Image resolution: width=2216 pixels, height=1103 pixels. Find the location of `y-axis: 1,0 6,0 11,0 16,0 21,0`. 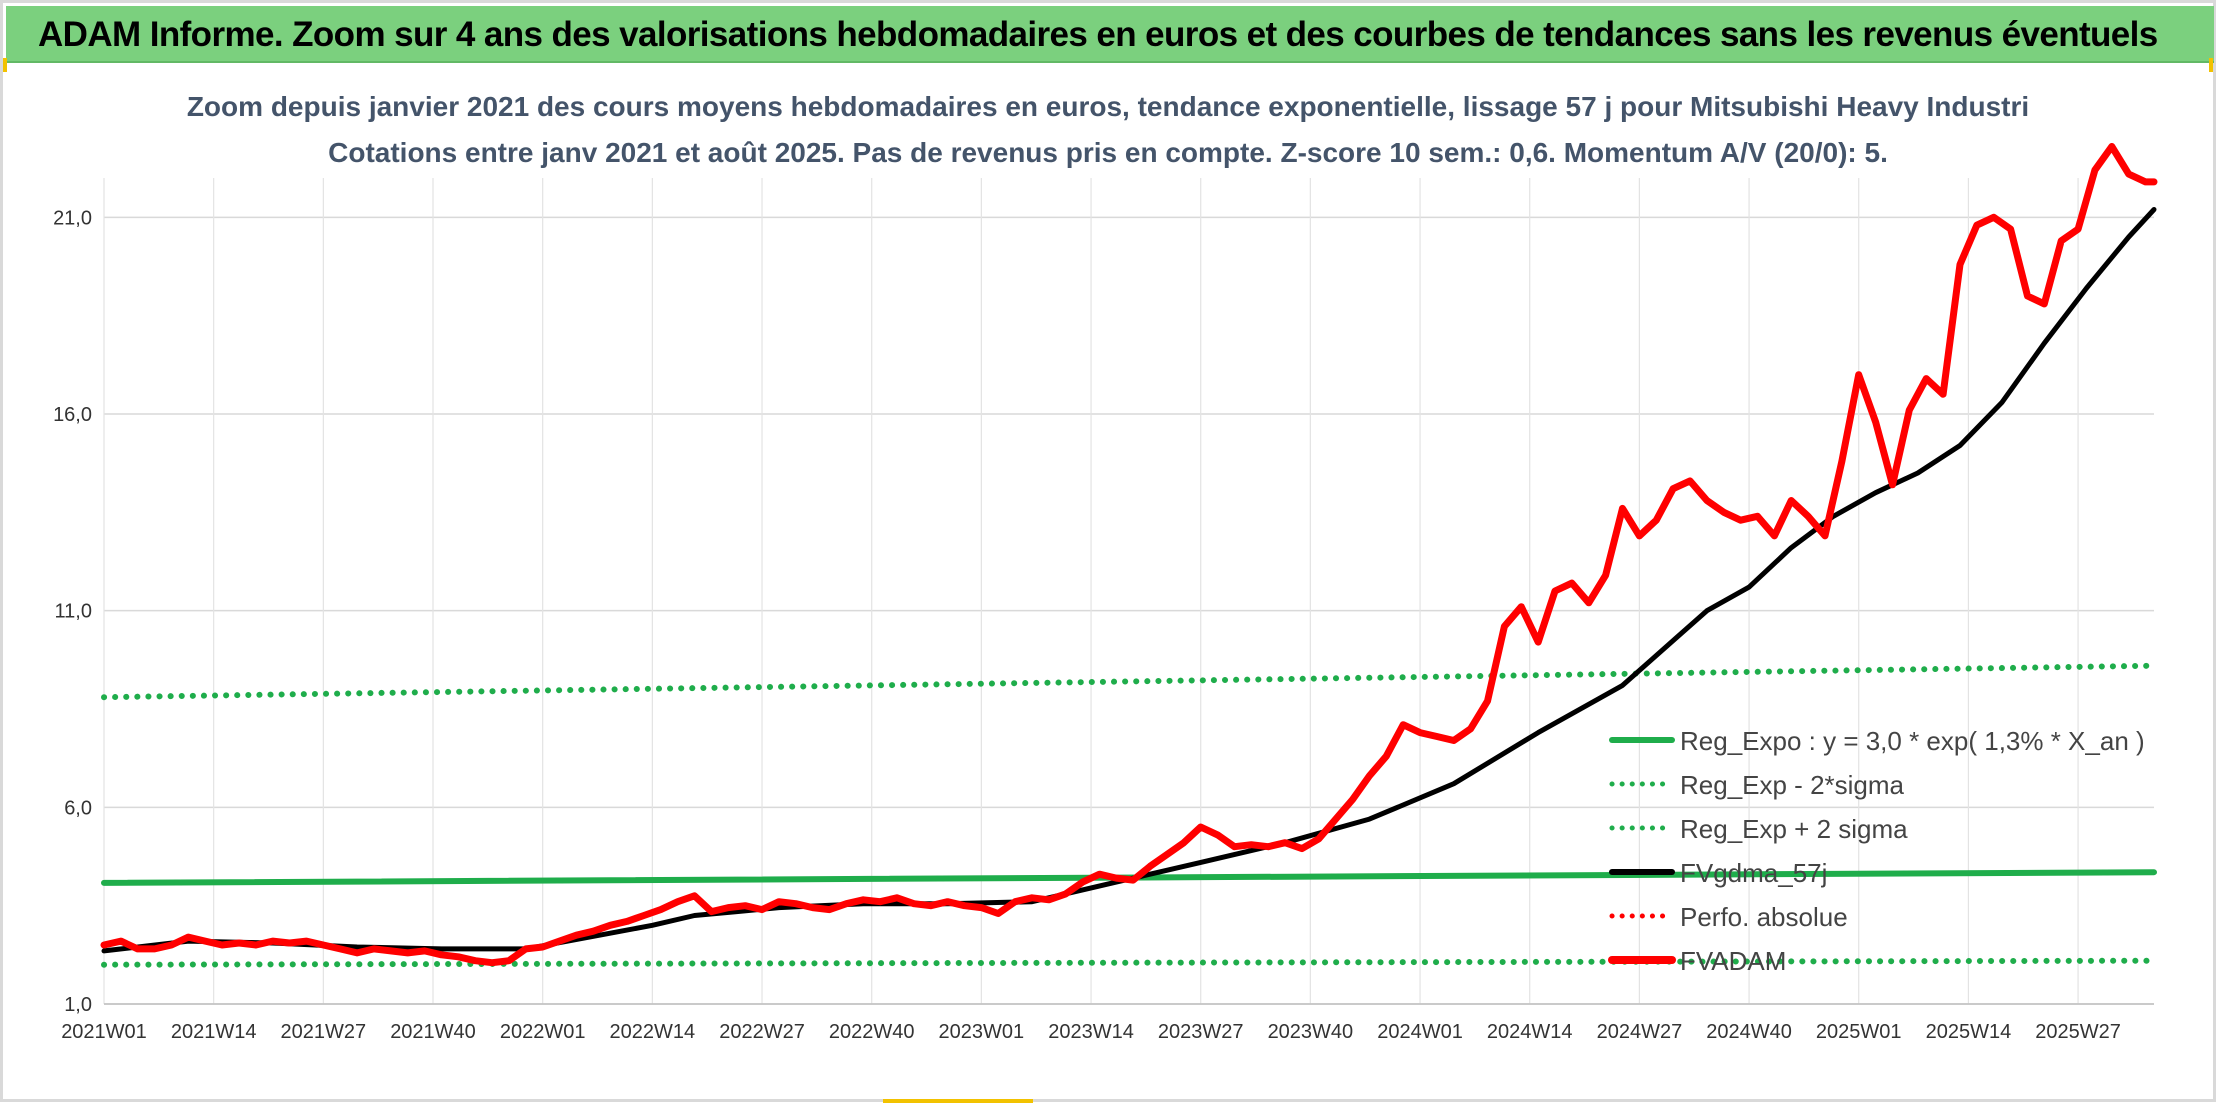

y-axis: 1,0 6,0 11,0 16,0 21,0 is located at coordinates (72, 611).